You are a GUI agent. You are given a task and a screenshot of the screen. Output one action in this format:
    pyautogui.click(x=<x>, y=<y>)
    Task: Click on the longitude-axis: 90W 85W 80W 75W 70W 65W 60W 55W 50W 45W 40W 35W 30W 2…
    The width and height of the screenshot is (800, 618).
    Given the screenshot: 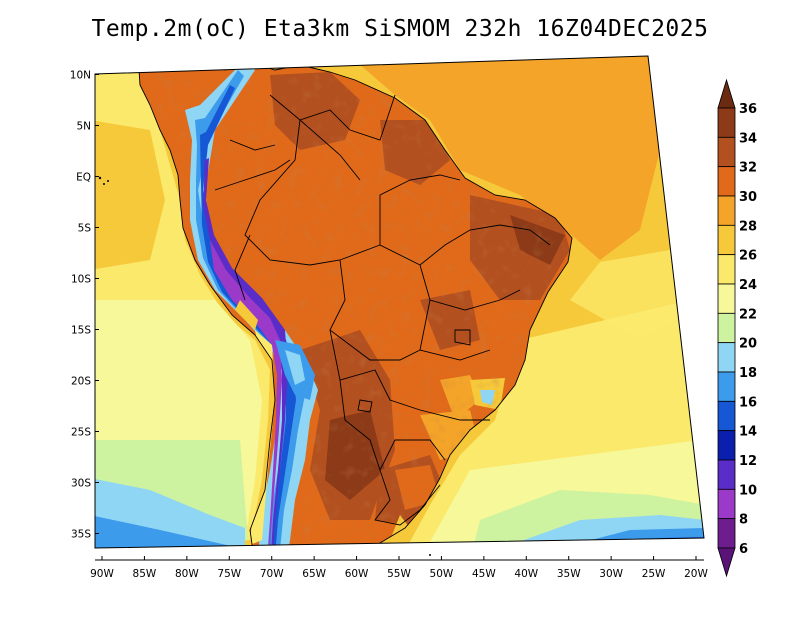 What is the action you would take?
    pyautogui.click(x=399, y=568)
    